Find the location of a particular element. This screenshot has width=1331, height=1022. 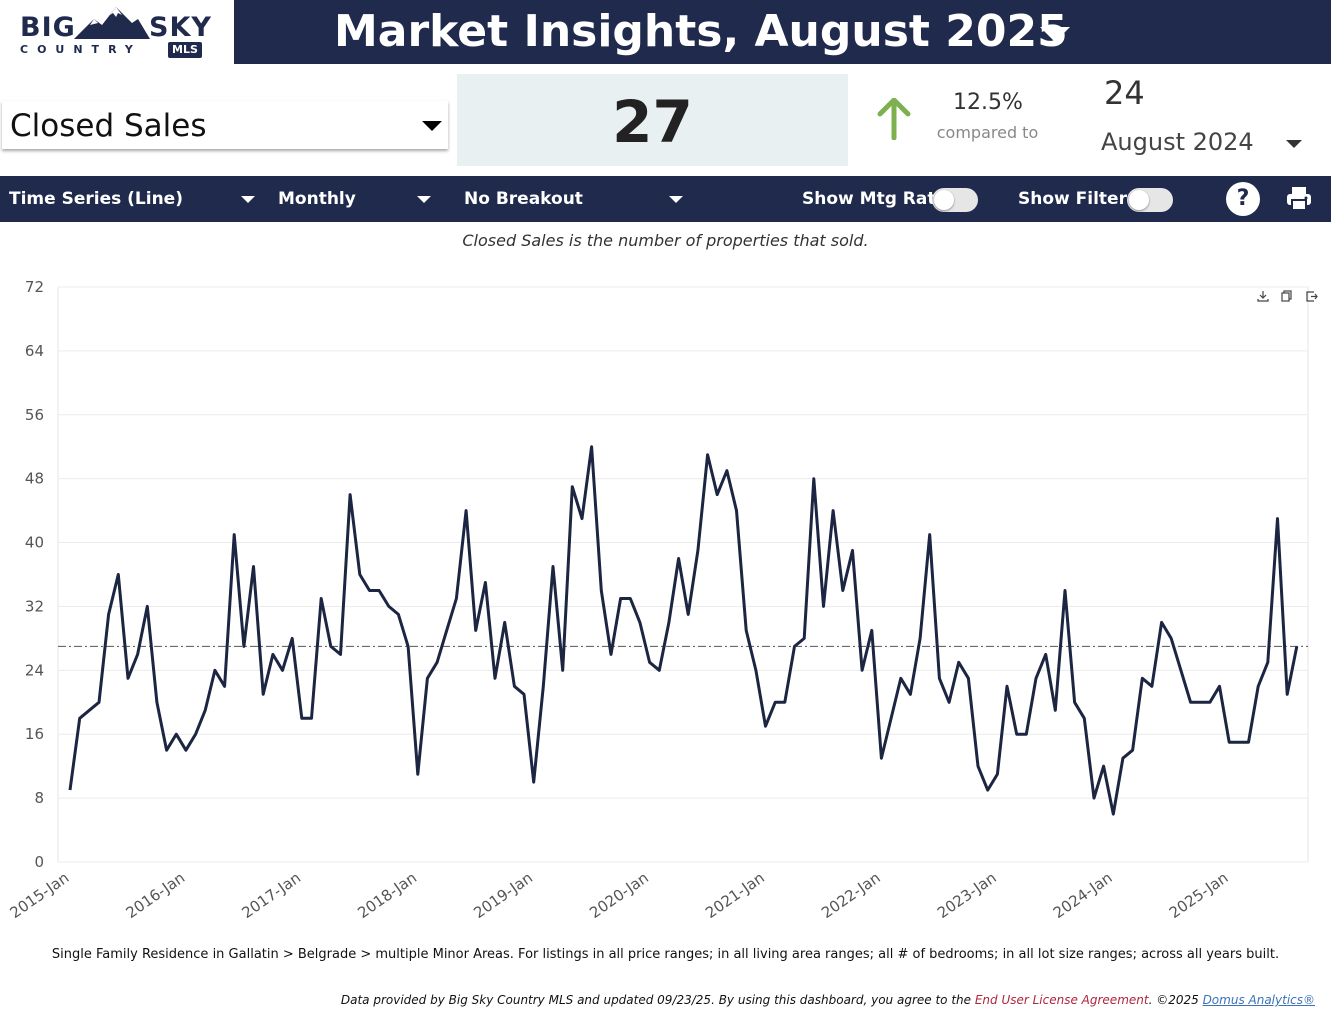

filters-toggle is located at coordinates (1150, 200).